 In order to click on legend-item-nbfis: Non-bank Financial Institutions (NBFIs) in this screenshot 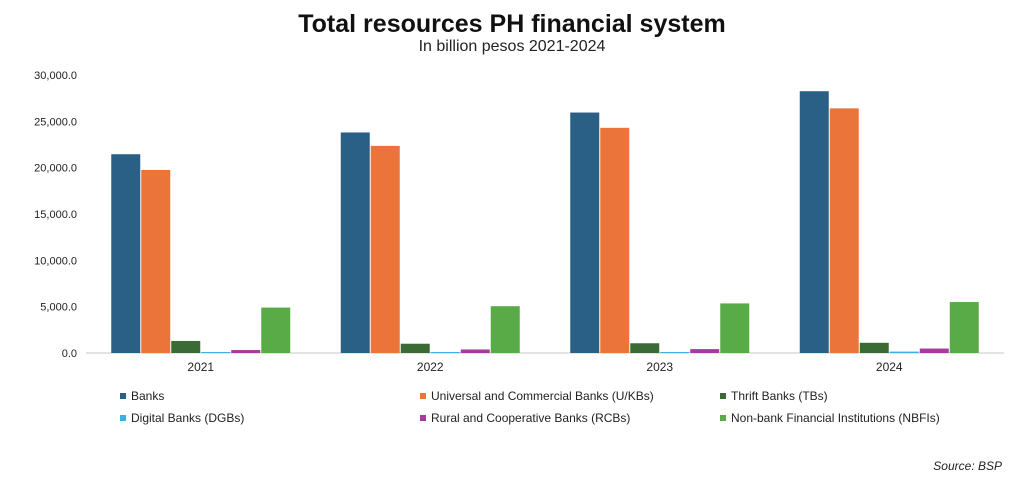, I will do `click(850, 418)`.